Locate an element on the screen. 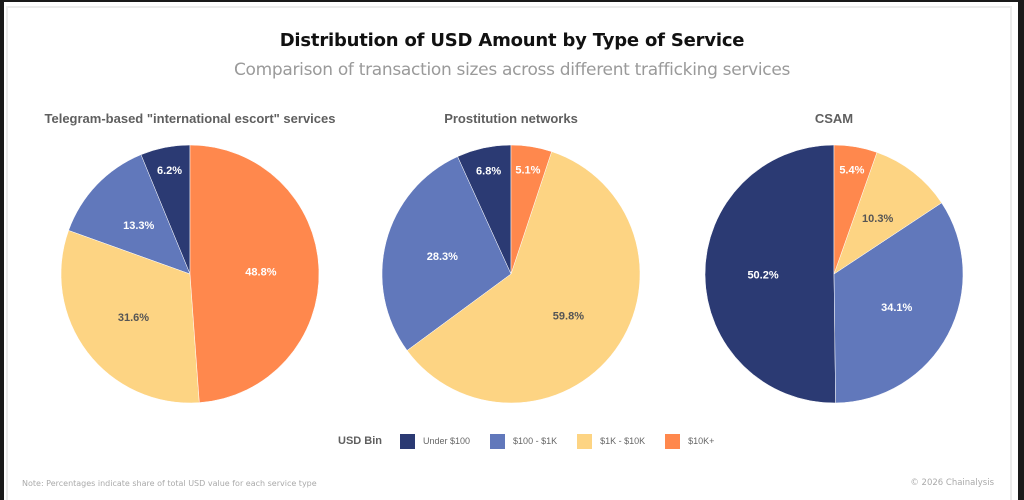  pie-label-10k-plus: 5.4% is located at coordinates (851, 171).